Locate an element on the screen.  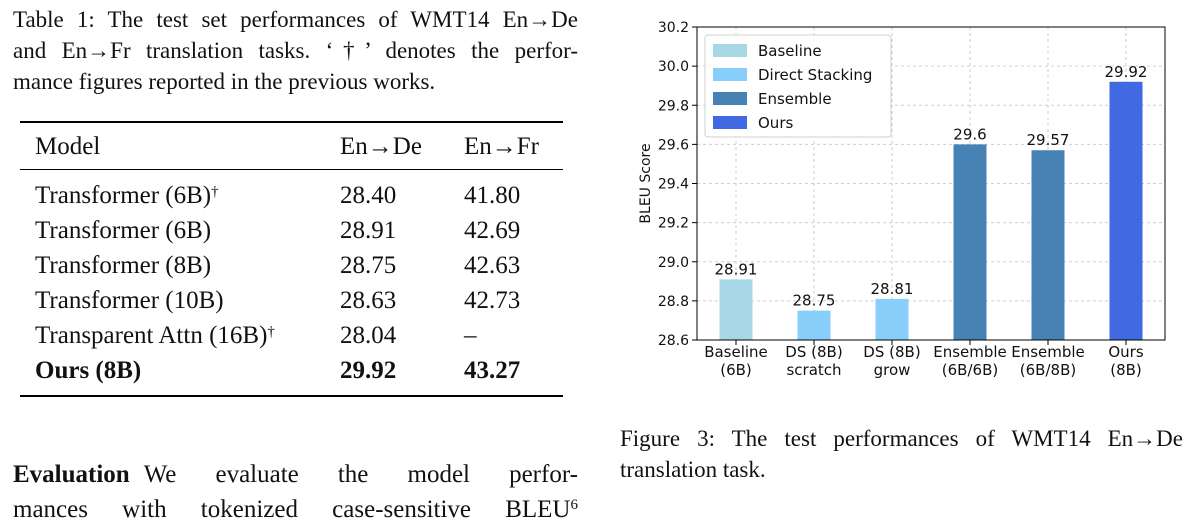
table-row-model: Transparent Attn (16B)† is located at coordinates (155, 335).